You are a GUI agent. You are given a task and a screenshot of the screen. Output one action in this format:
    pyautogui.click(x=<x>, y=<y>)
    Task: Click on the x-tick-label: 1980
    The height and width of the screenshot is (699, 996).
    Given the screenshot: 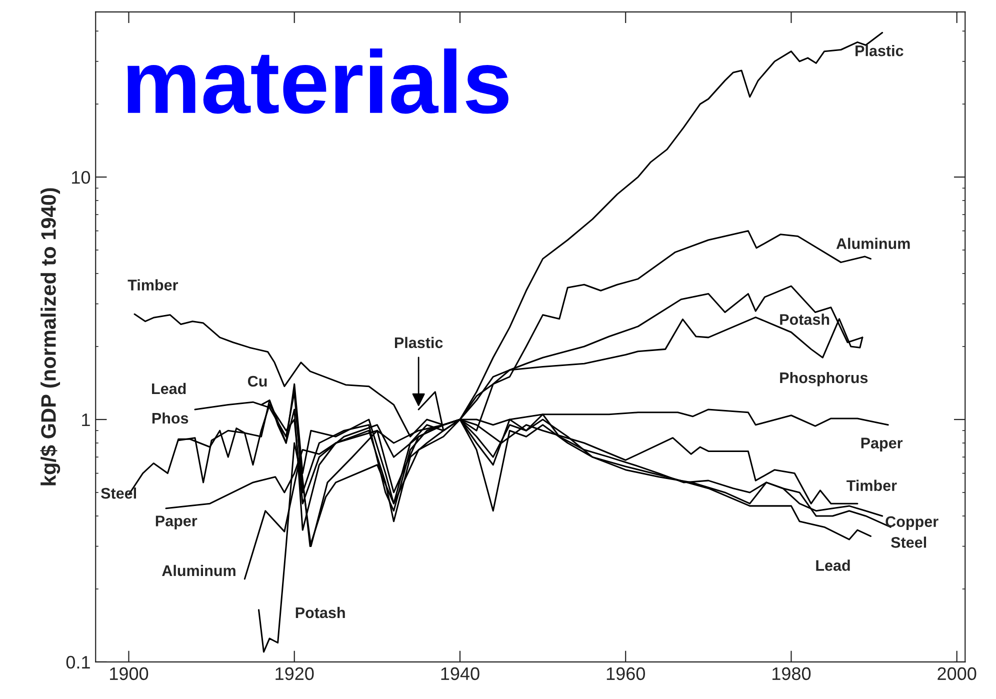 What is the action you would take?
    pyautogui.click(x=791, y=673)
    